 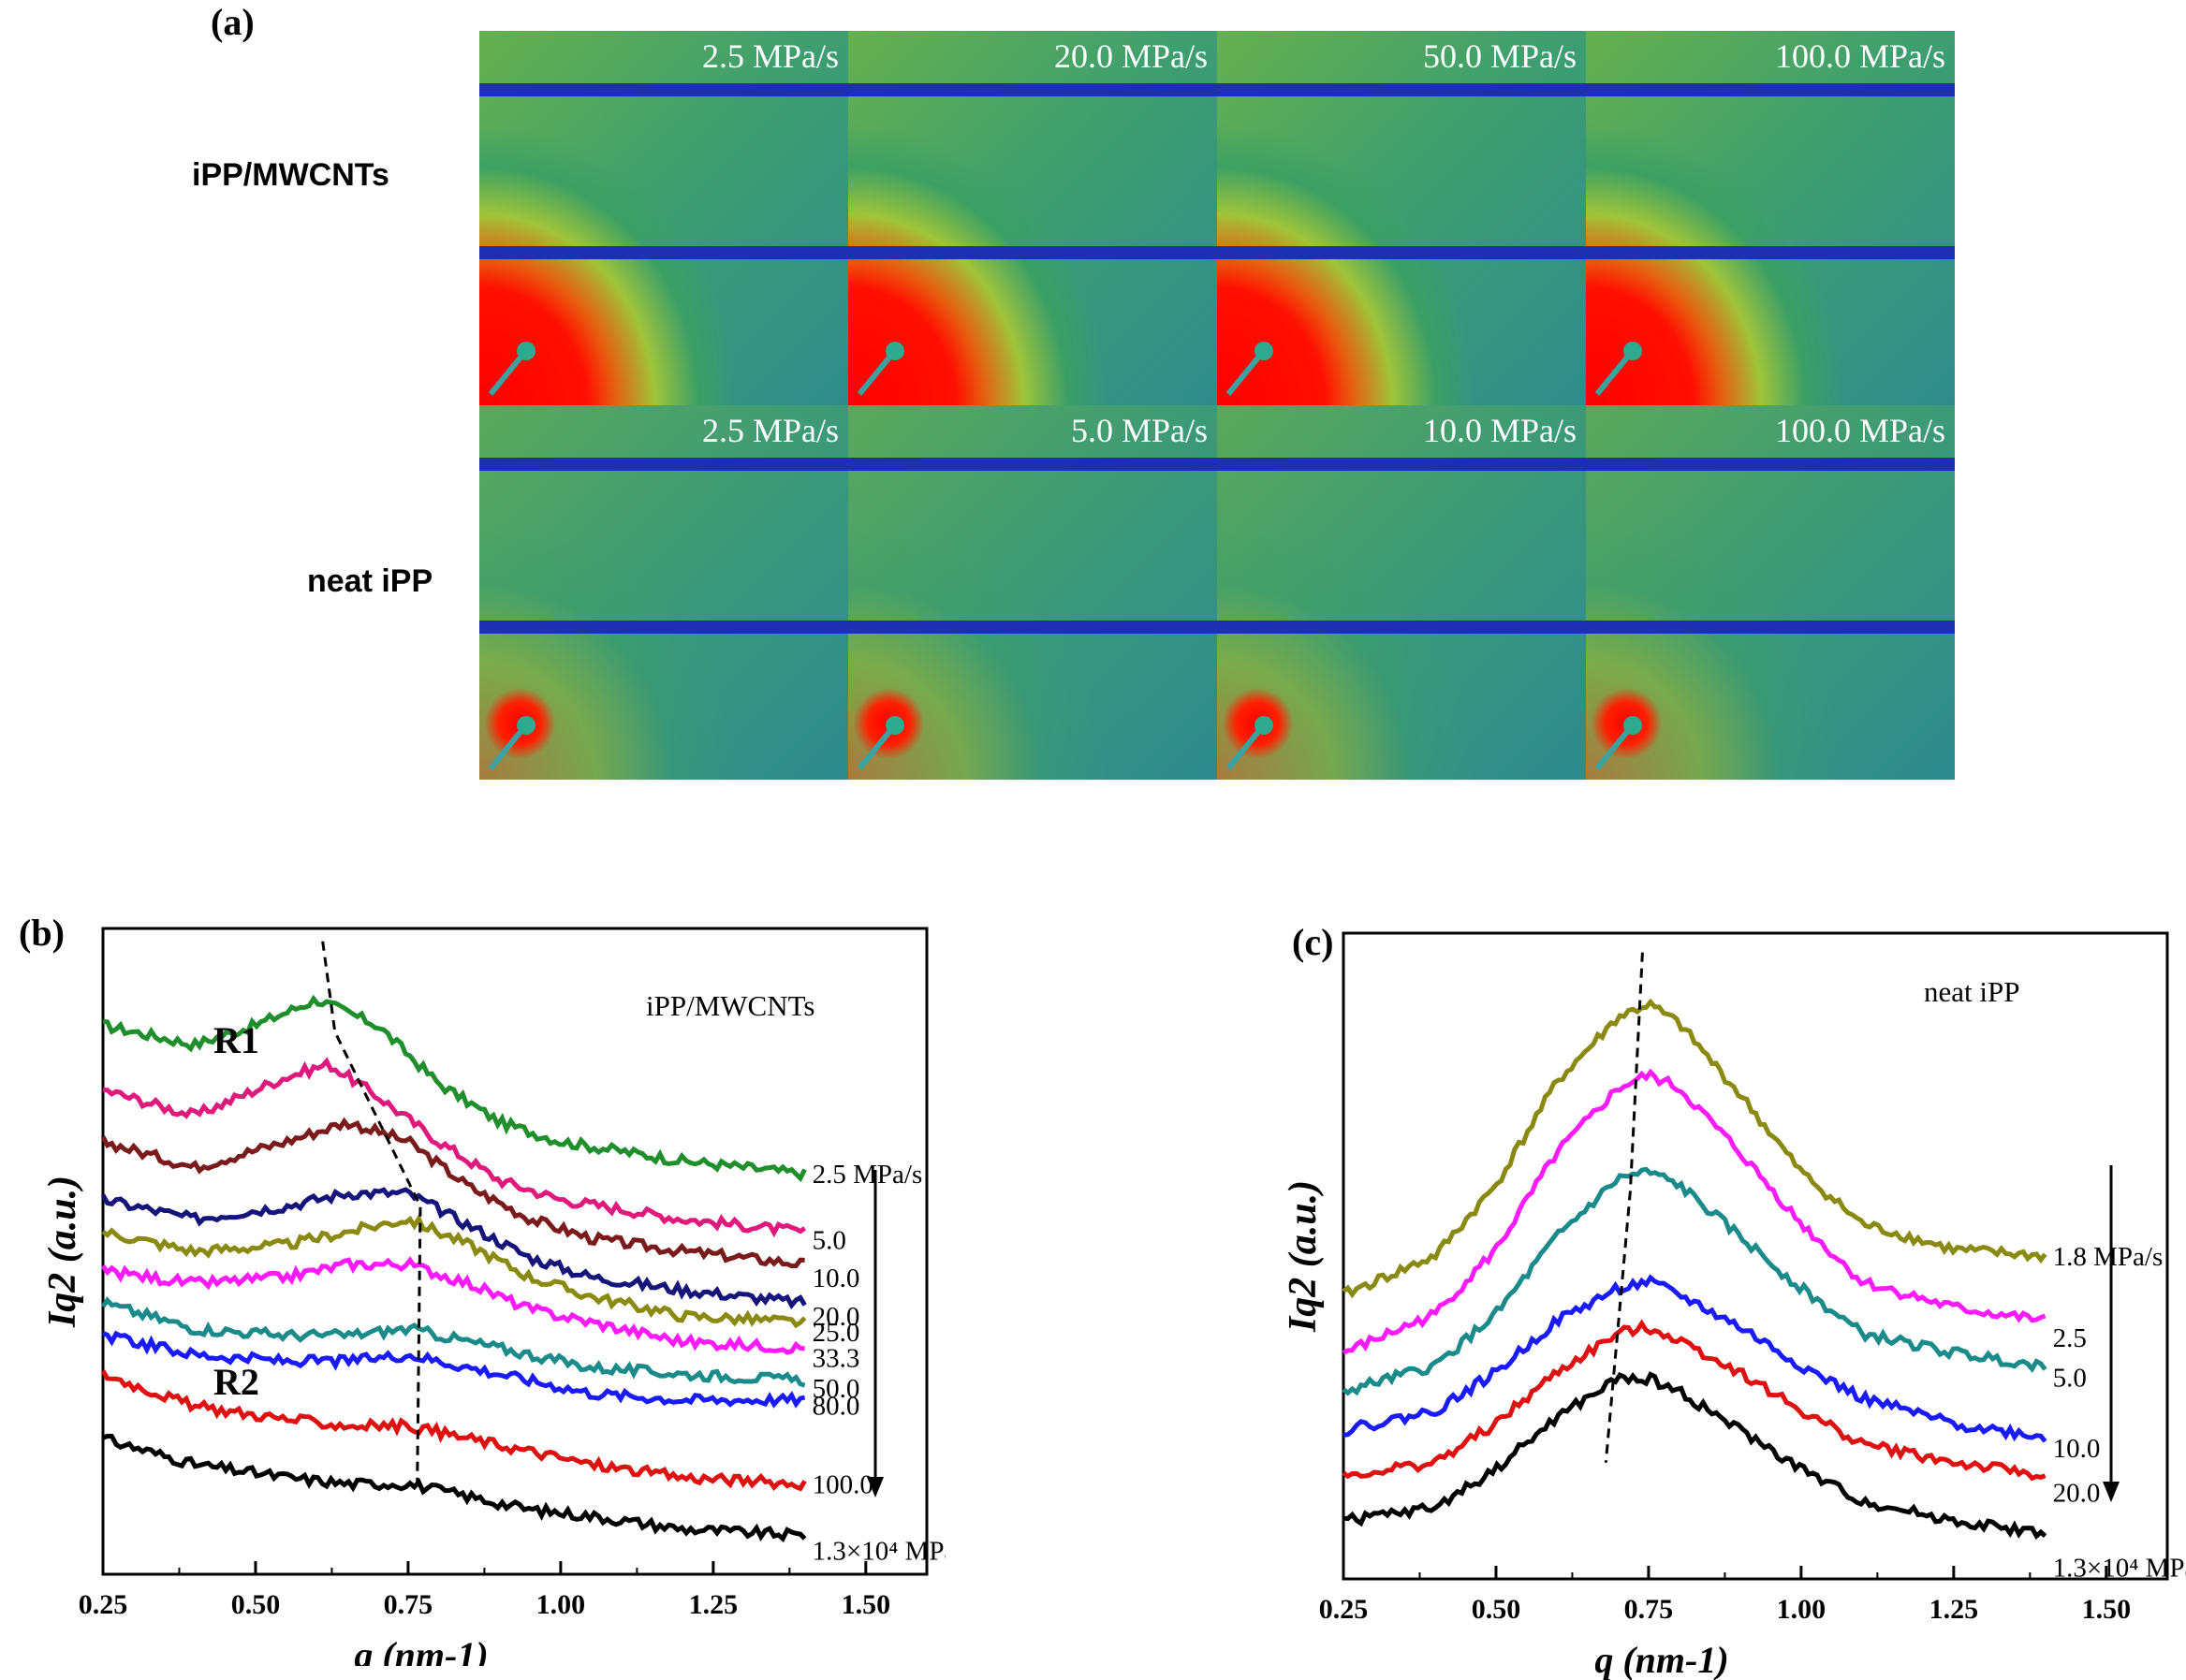 What do you see at coordinates (1032, 218) in the screenshot?
I see `saxs-tile-mw-2: 20.0 MPa/s` at bounding box center [1032, 218].